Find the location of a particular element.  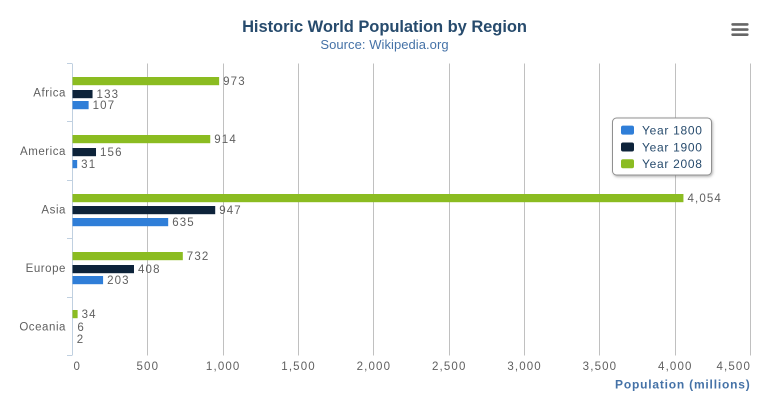

svg-text: Year 1900 is located at coordinates (672, 147).